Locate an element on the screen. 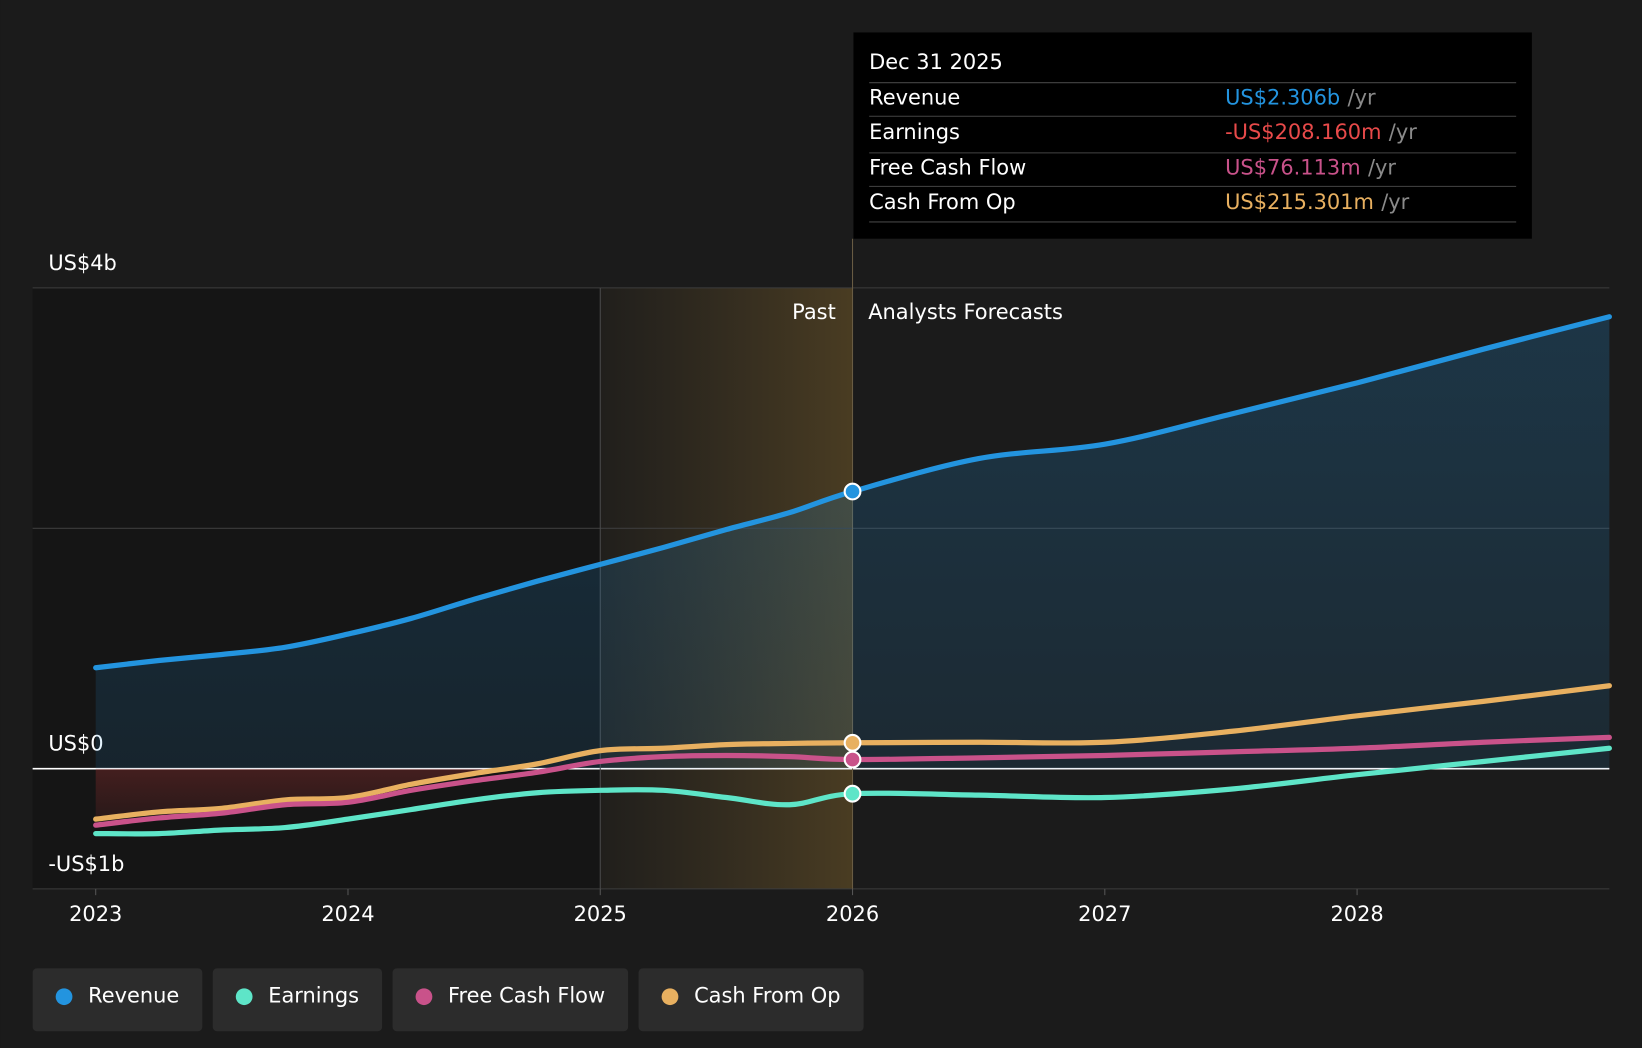  legend-label: Revenue is located at coordinates (133, 996).